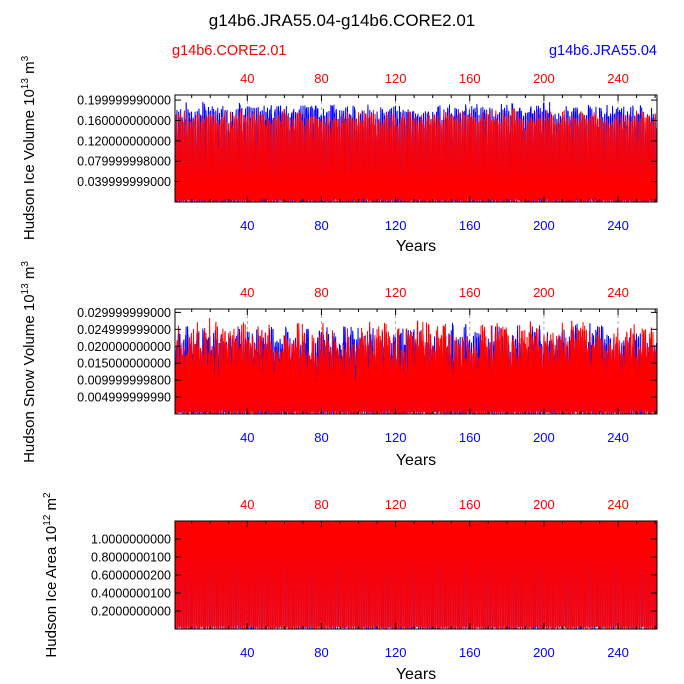 The height and width of the screenshot is (684, 684). I want to click on legend-core2: g14b6.CORE2.01, so click(229, 51).